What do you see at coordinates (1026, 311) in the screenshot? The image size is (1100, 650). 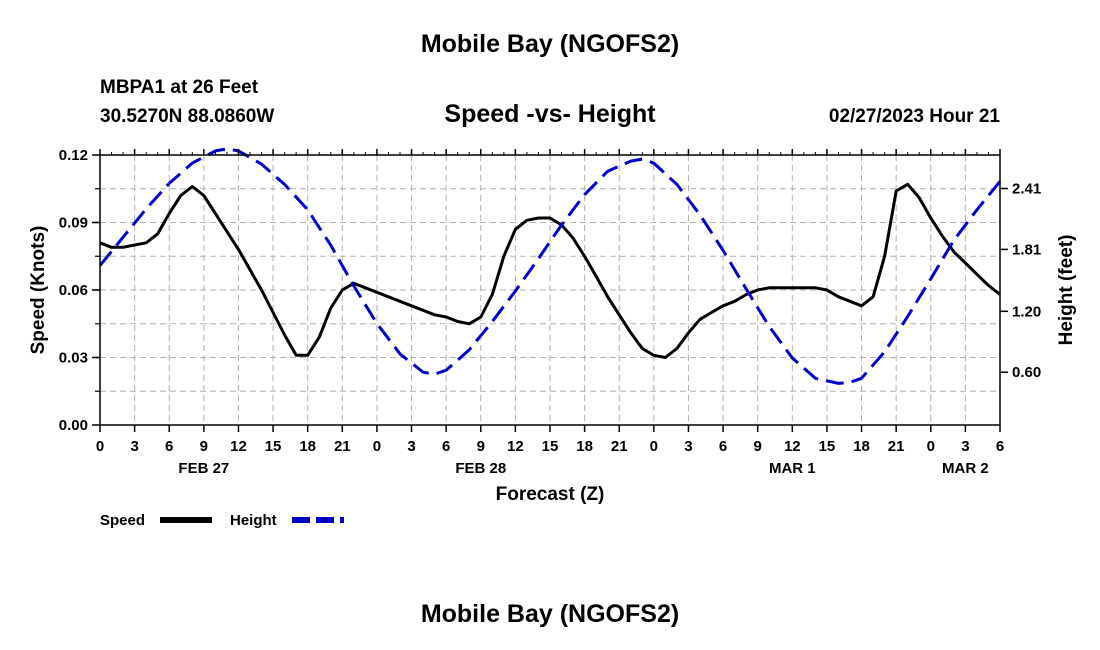 I see `y-right-tick-label: 1.20` at bounding box center [1026, 311].